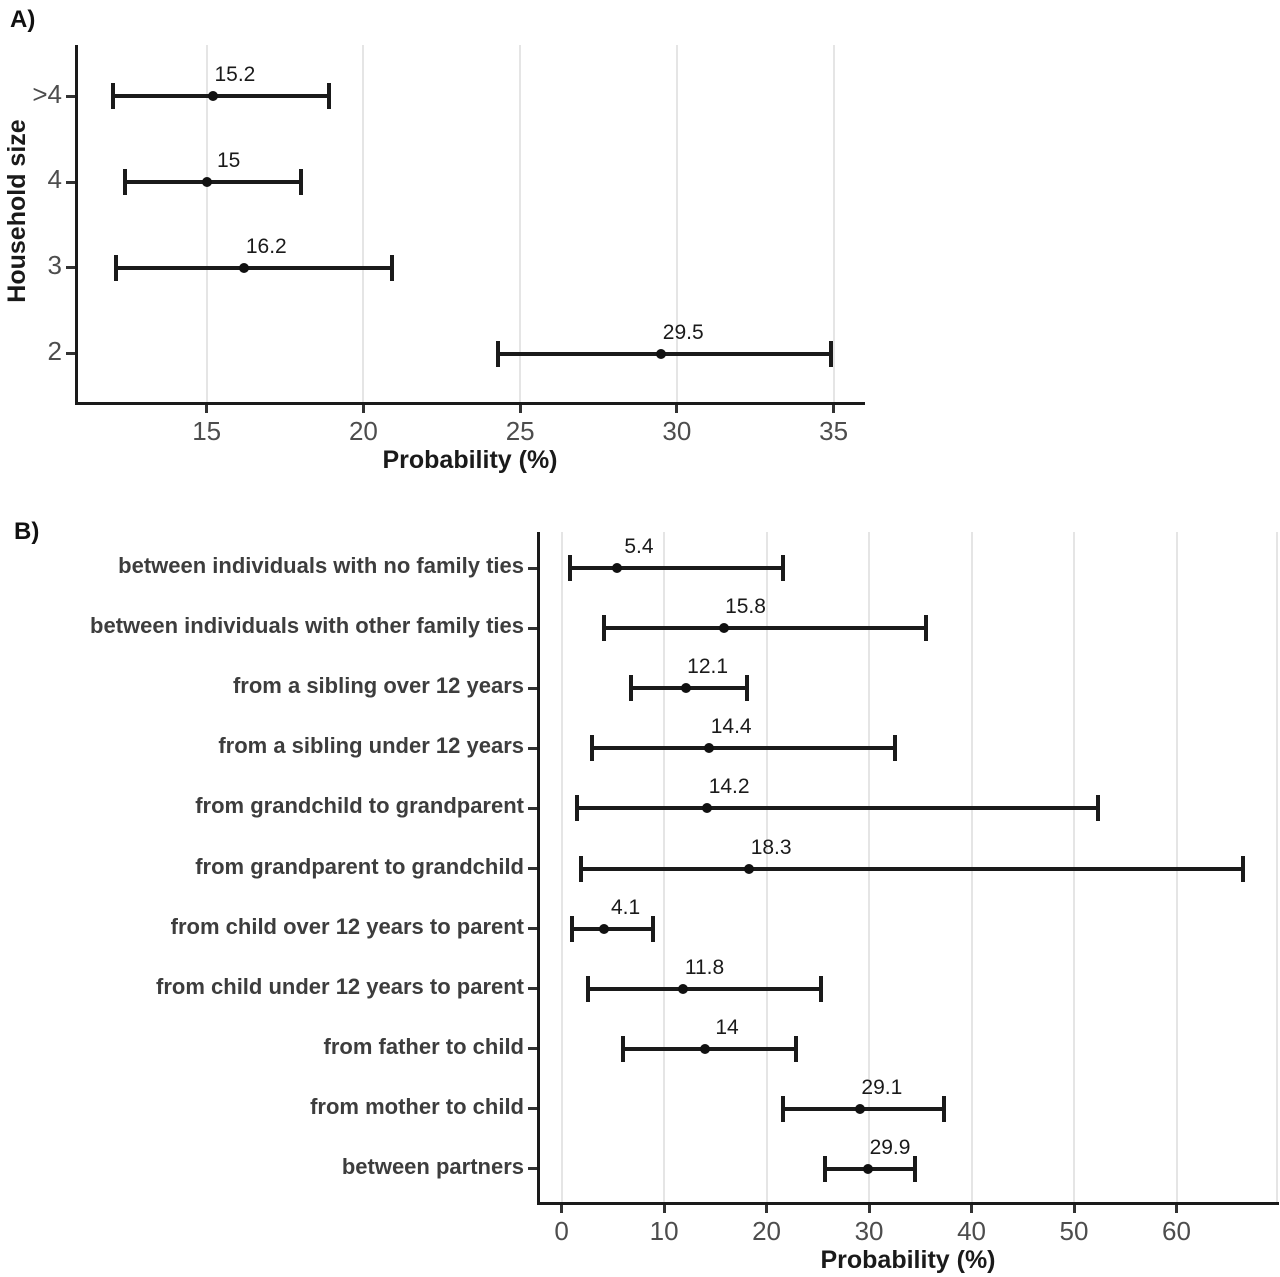 The image size is (1280, 1277). Describe the element at coordinates (359, 866) in the screenshot. I see `category-label: from grandparent to grandchild` at that location.